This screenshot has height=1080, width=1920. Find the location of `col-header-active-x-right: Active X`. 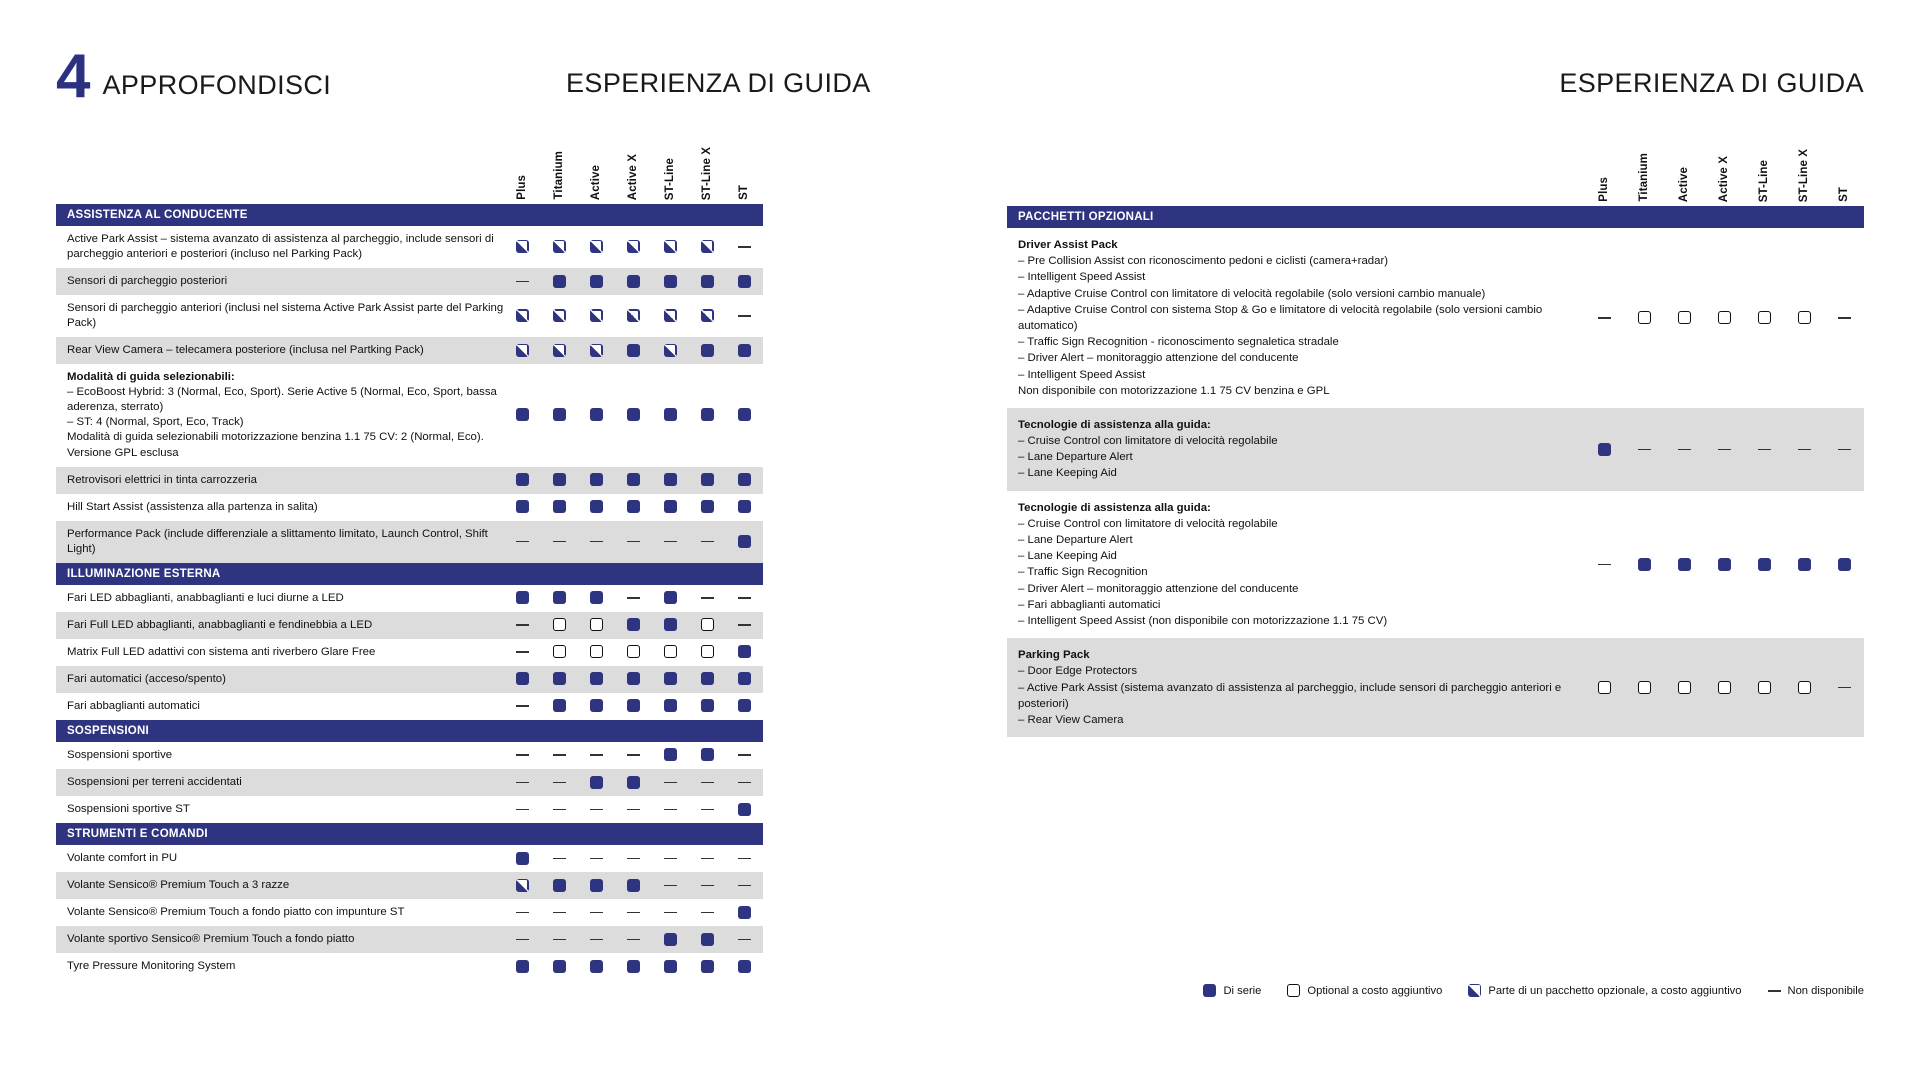

col-header-active-x-right: Active X is located at coordinates (1724, 168).